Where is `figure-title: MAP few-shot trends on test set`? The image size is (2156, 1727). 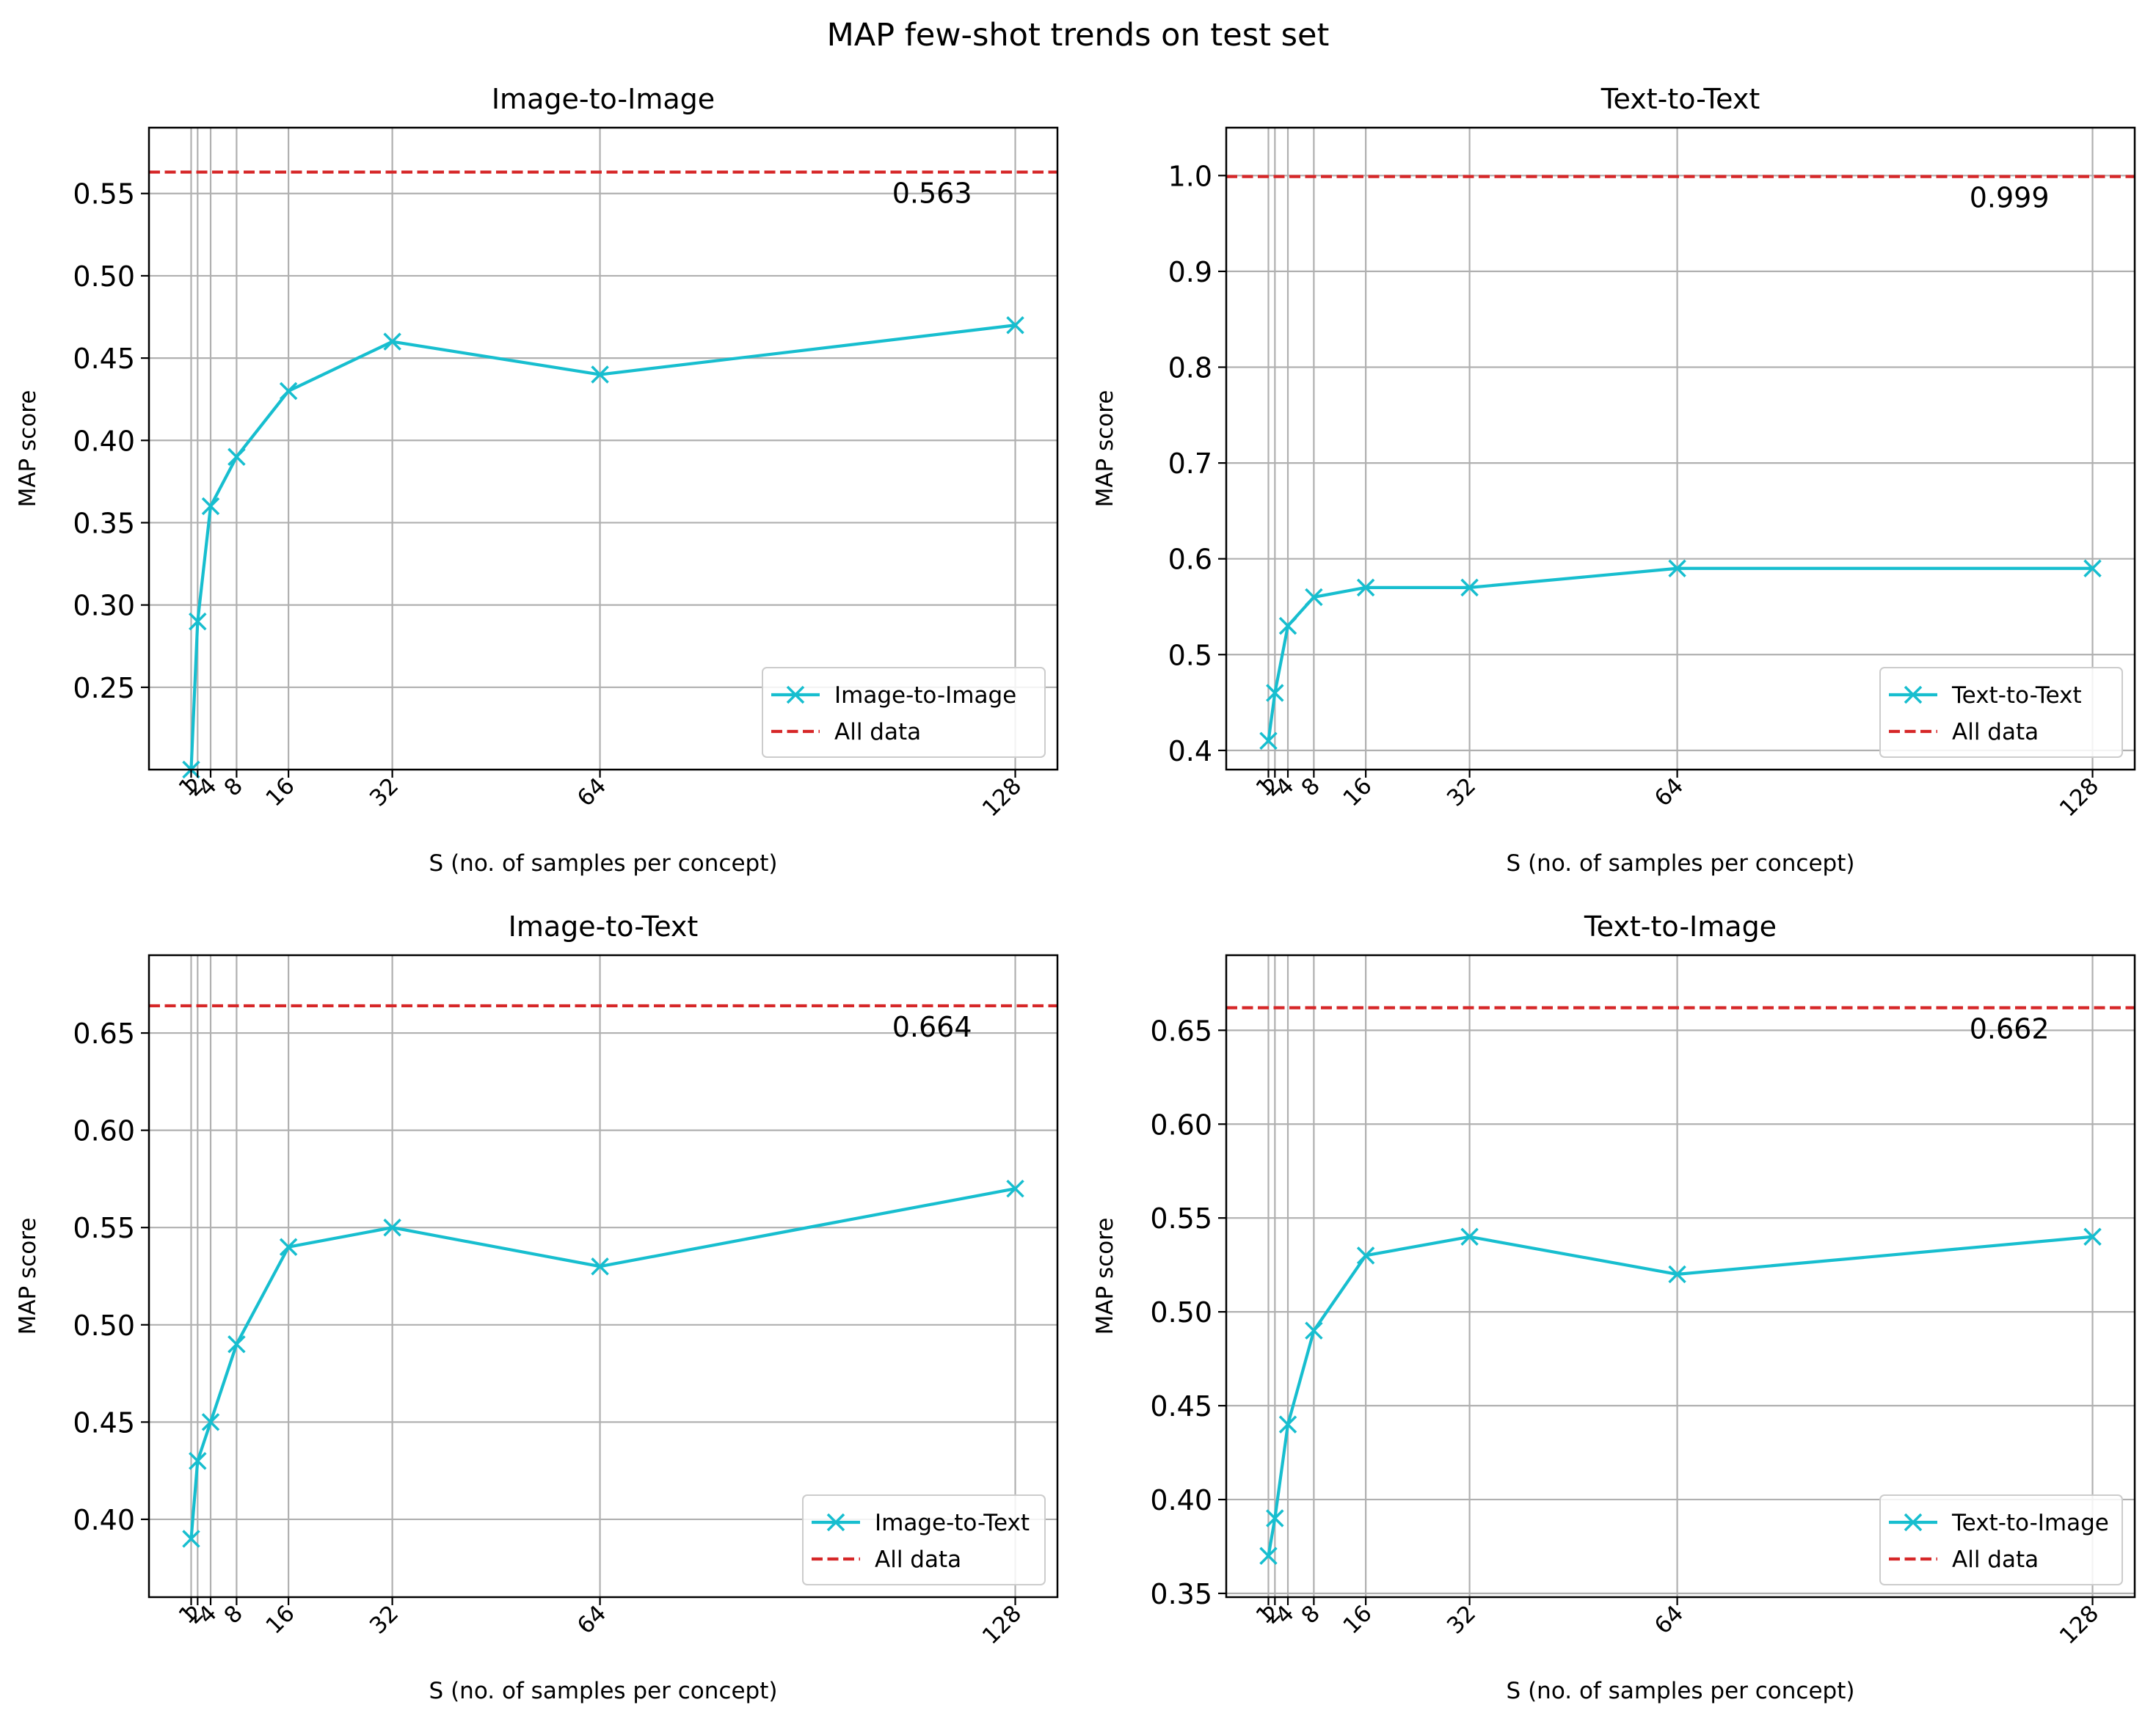 figure-title: MAP few-shot trends on test set is located at coordinates (1078, 35).